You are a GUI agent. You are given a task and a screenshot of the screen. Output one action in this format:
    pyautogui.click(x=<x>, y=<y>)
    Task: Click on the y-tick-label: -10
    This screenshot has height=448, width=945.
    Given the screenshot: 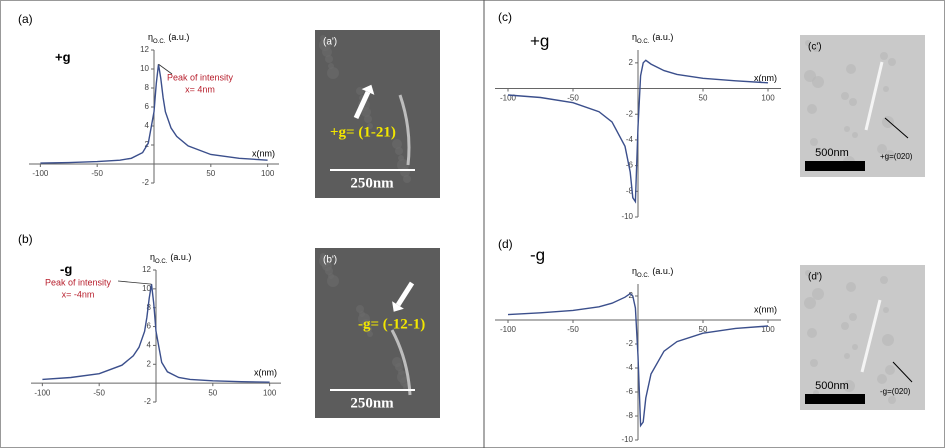 What is the action you would take?
    pyautogui.click(x=627, y=216)
    